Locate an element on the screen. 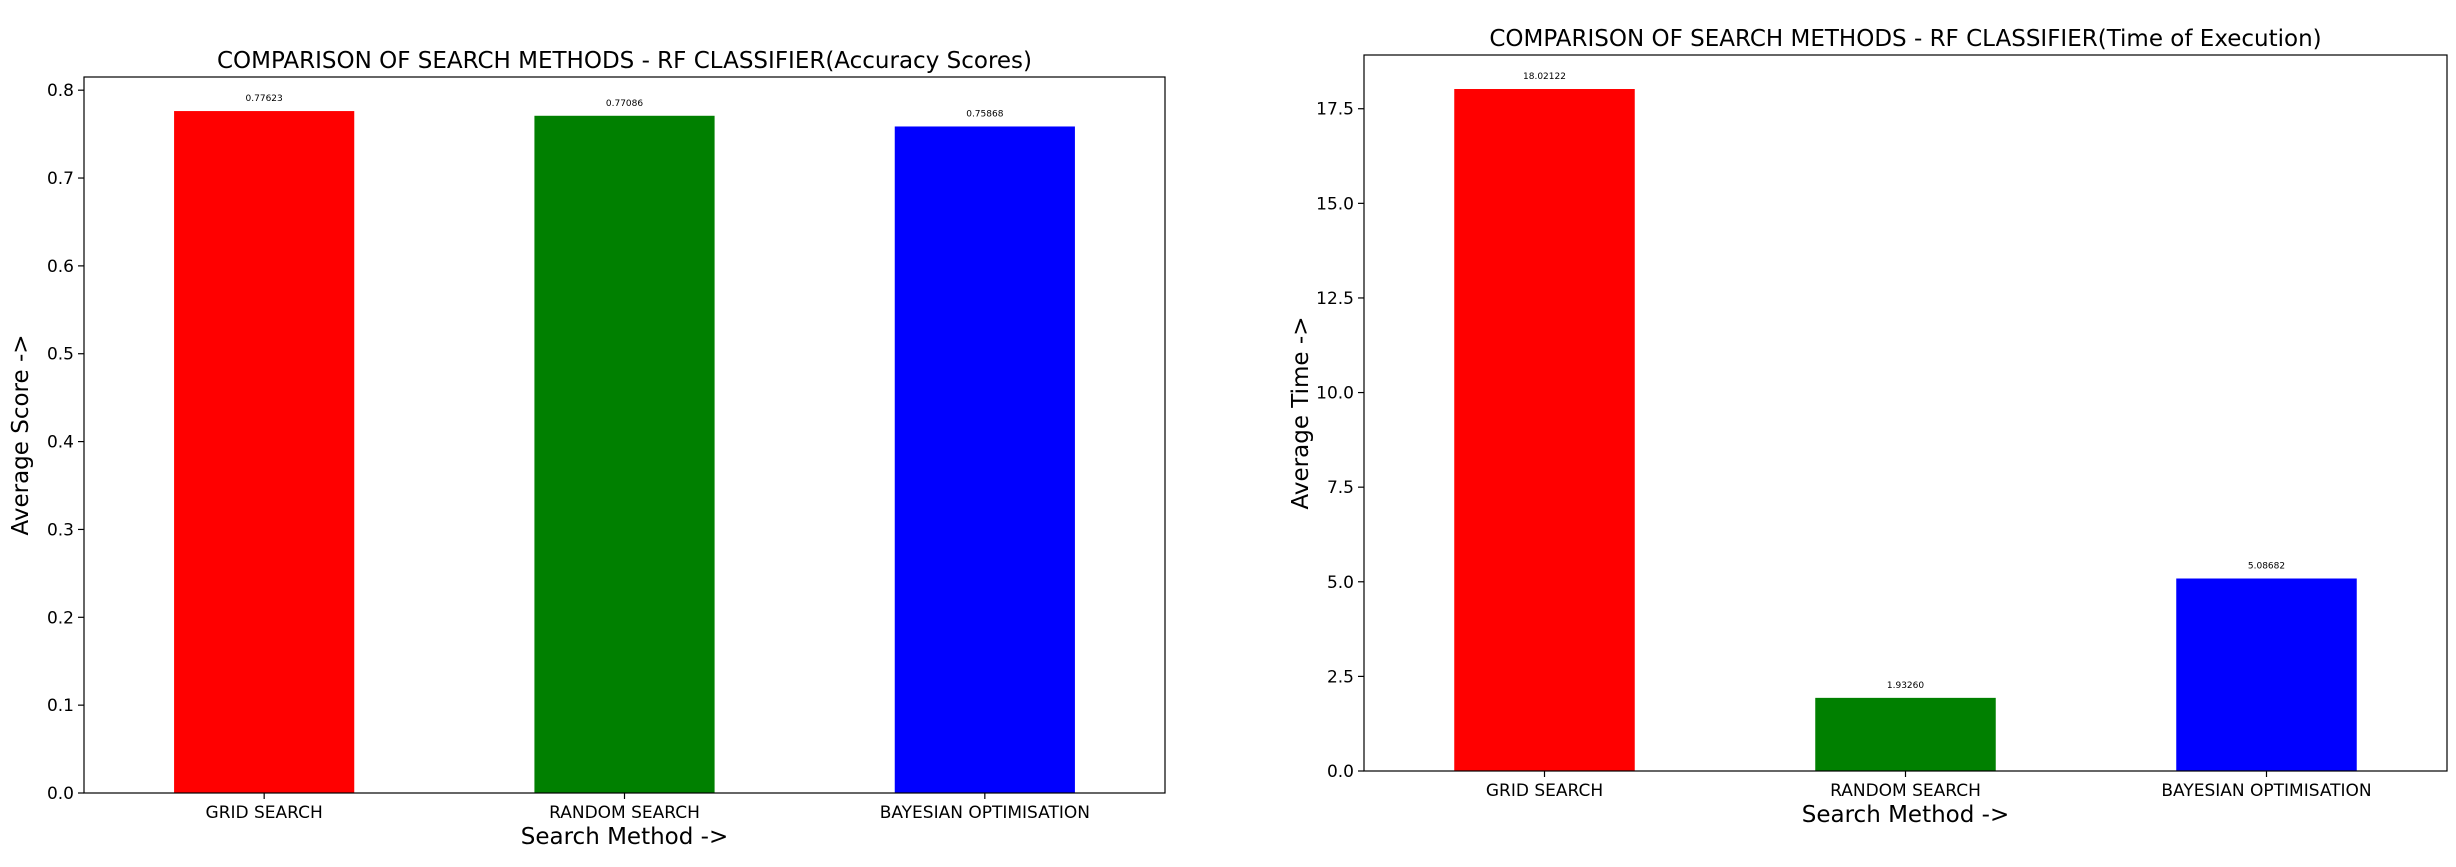 This screenshot has height=867, width=2456. y-tick-label: 15.0 is located at coordinates (1335, 204).